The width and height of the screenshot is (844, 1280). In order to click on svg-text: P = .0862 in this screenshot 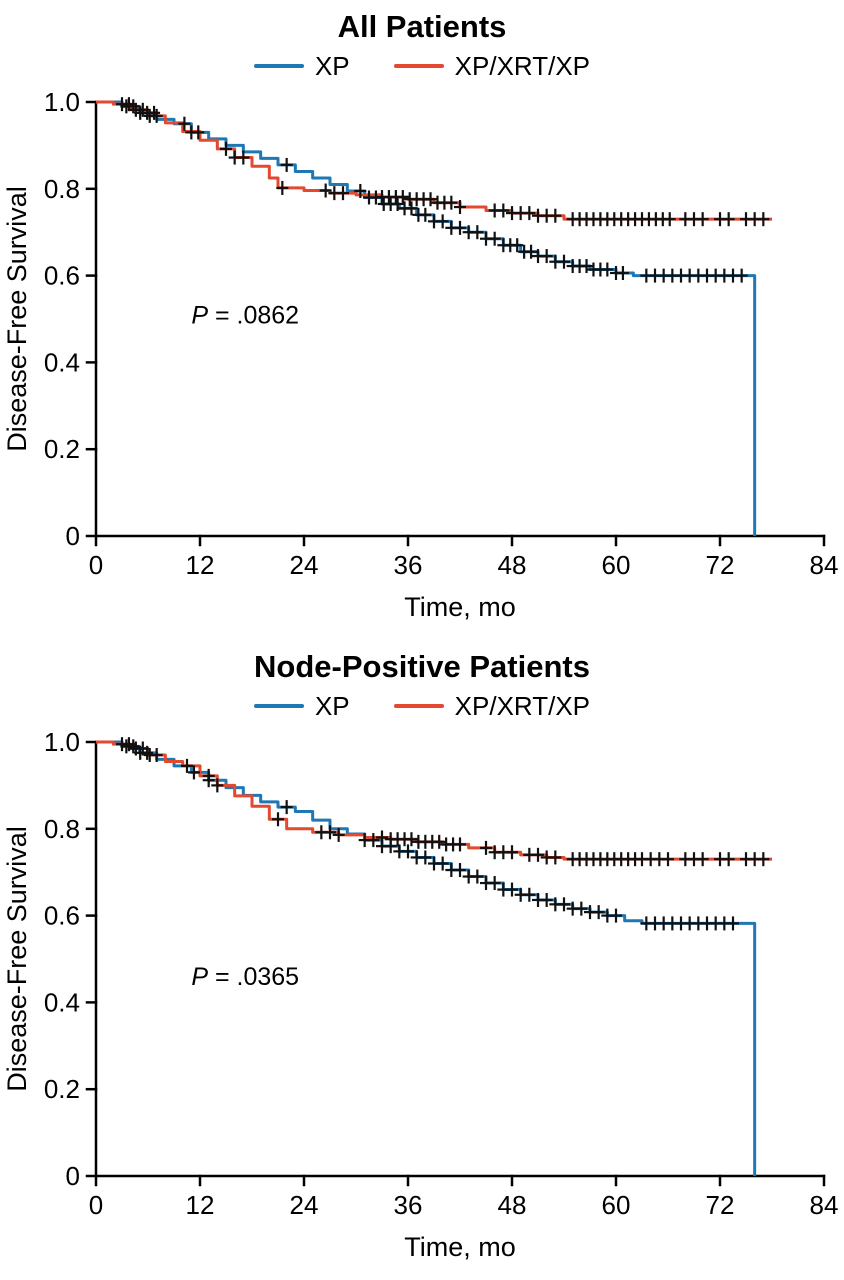, I will do `click(245, 315)`.